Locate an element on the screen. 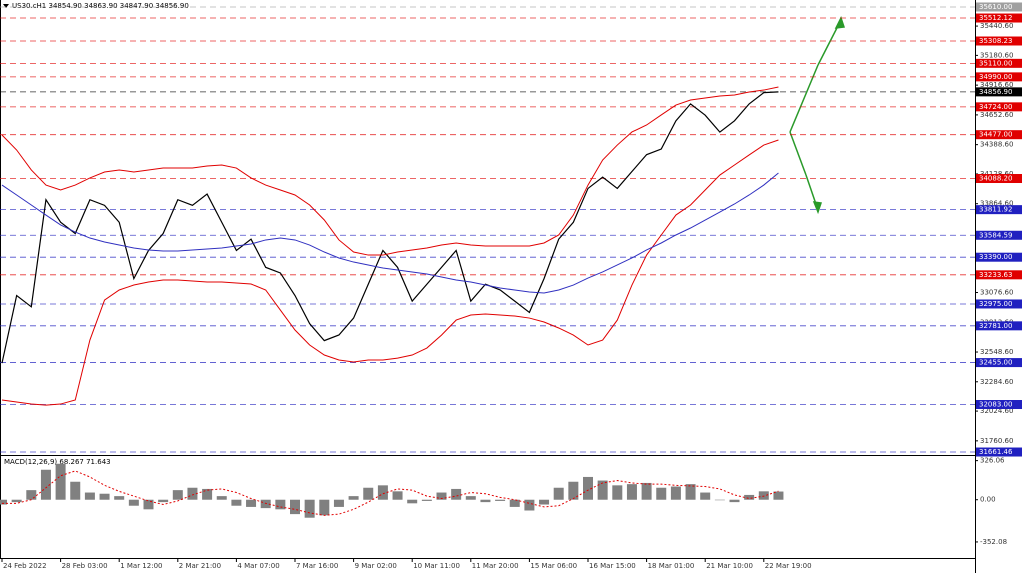  level-label: 31661.46 is located at coordinates (996, 452).